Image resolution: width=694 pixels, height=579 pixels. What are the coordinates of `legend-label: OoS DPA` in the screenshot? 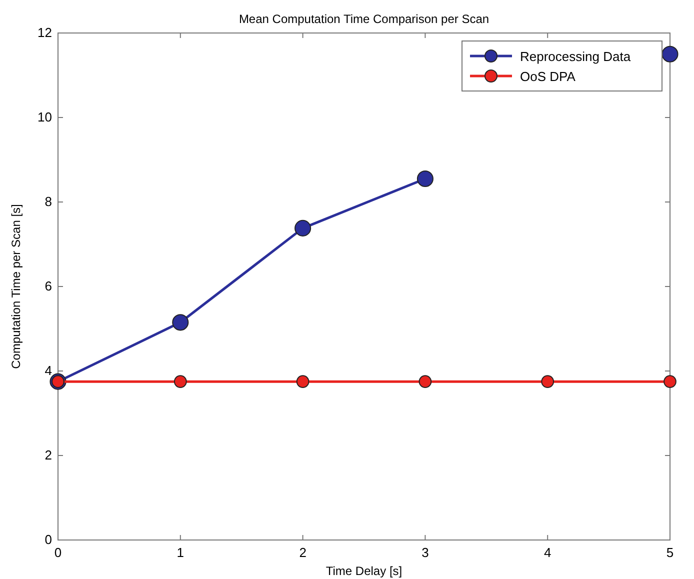 It's located at (548, 76).